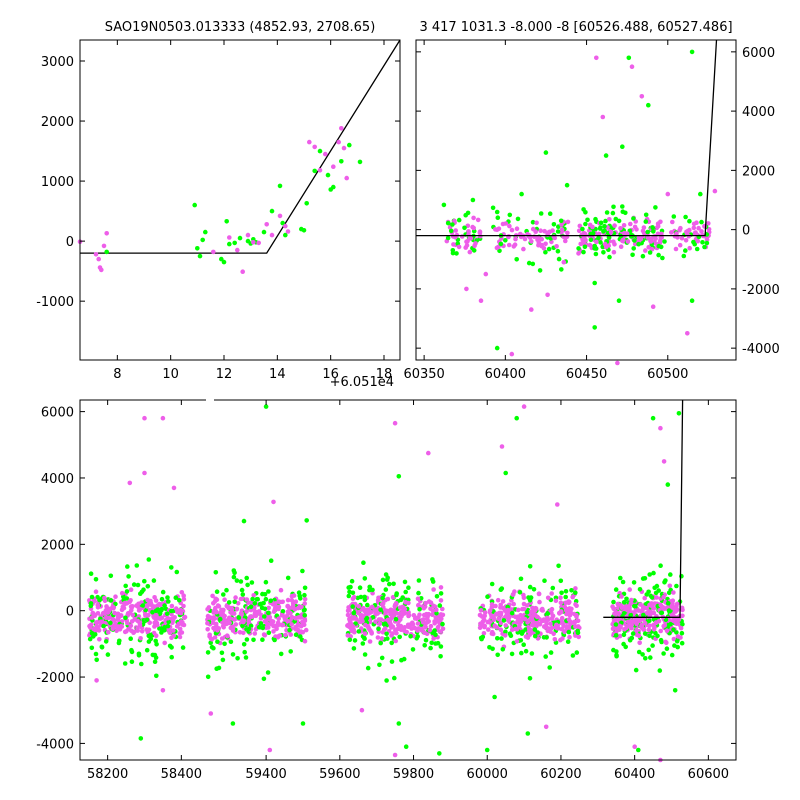  Describe the element at coordinates (57, 545) in the screenshot. I see `full-ytick-label: 2000` at that location.